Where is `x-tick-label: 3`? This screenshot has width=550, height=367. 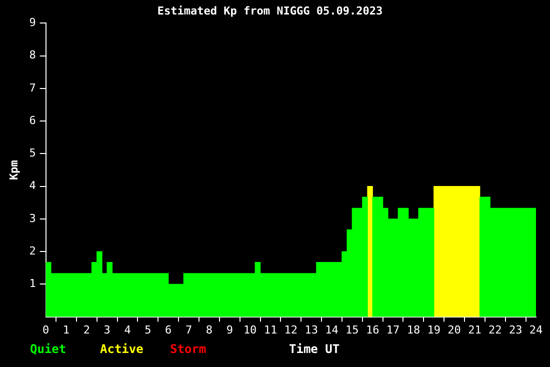
x-tick-label: 3 is located at coordinates (107, 329).